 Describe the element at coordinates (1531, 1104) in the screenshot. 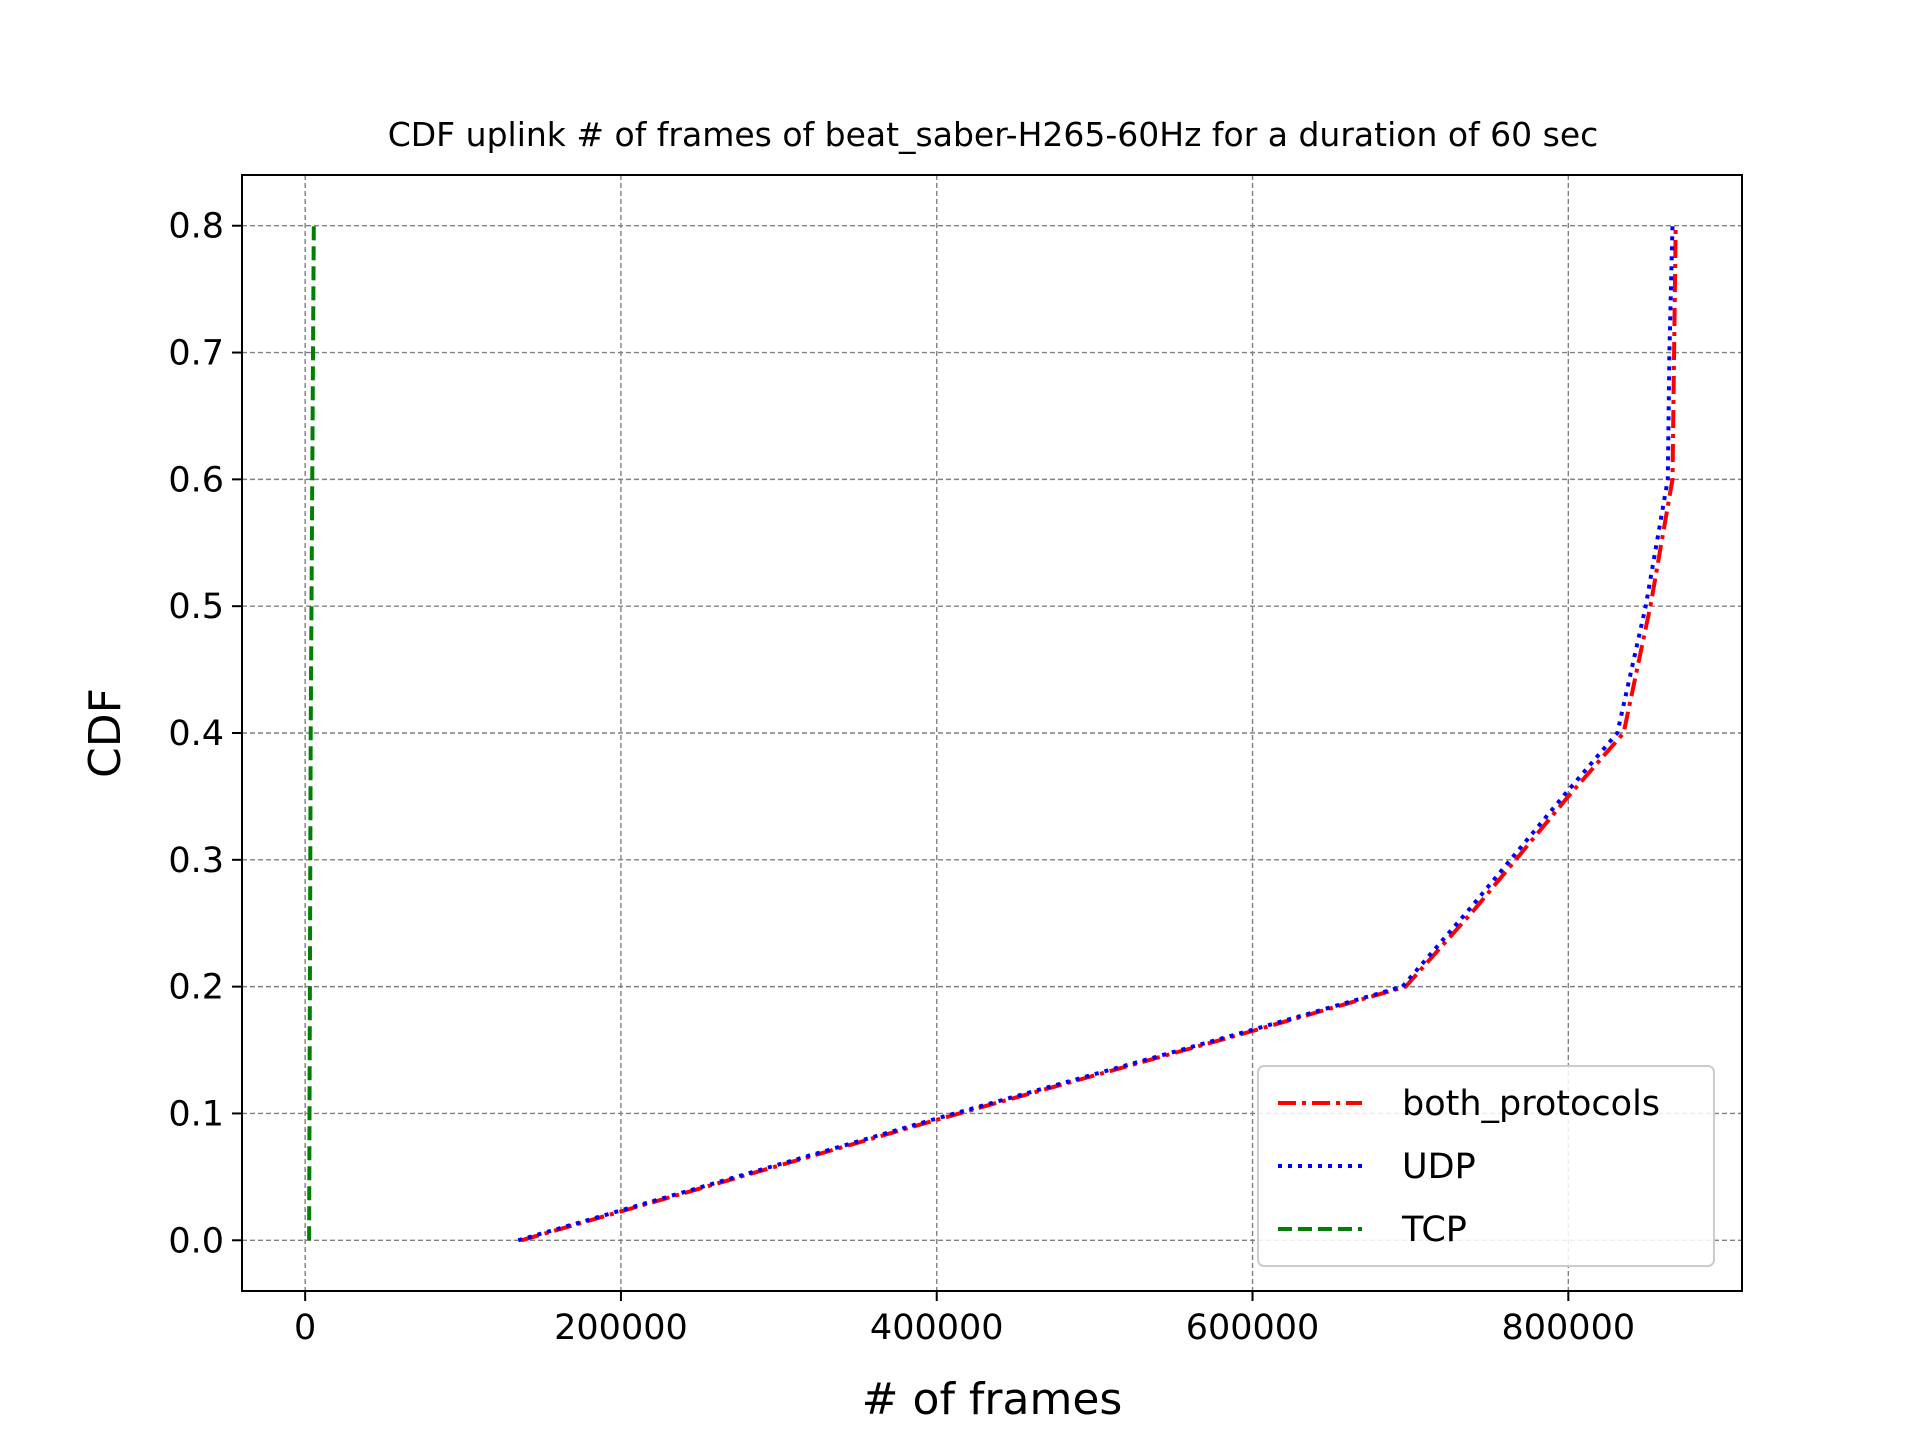

I see `legend-label-both-protocols: both_protocols` at that location.